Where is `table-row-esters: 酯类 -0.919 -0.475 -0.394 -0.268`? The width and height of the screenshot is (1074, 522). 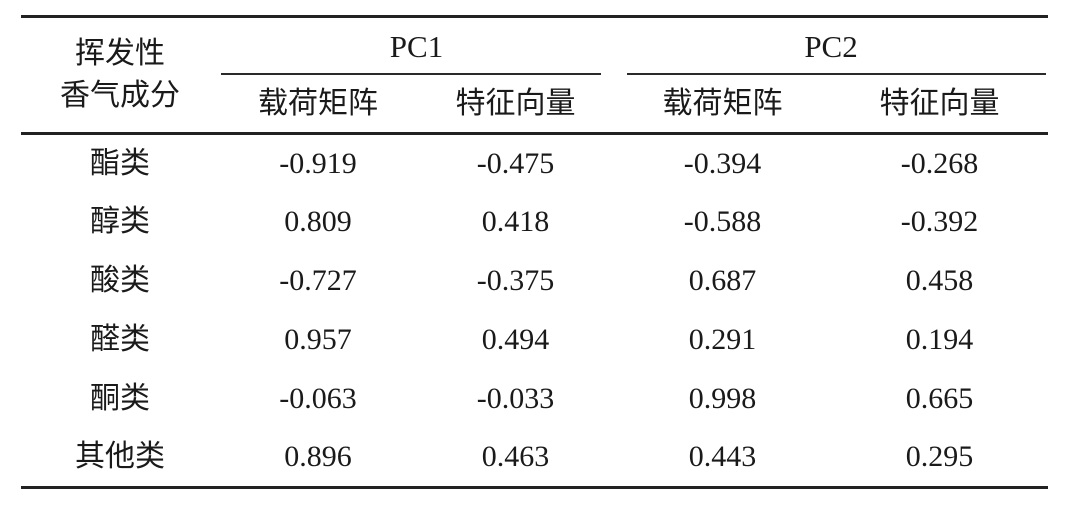
table-row-esters: 酯类 -0.919 -0.475 -0.394 -0.268 is located at coordinates (534, 163).